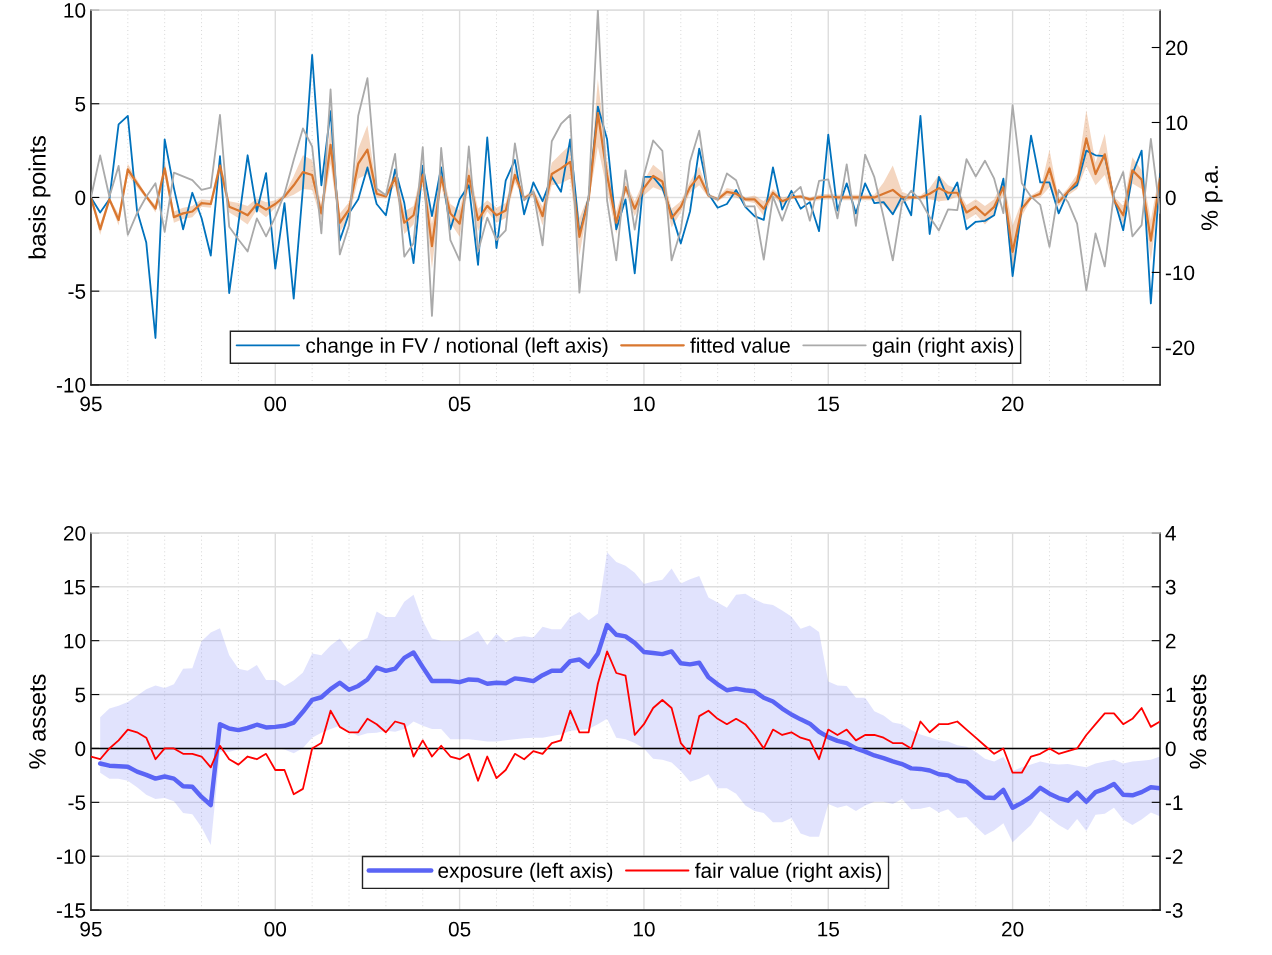 This screenshot has height=955, width=1272. What do you see at coordinates (1180, 273) in the screenshot?
I see `y2-tick-label: -10` at bounding box center [1180, 273].